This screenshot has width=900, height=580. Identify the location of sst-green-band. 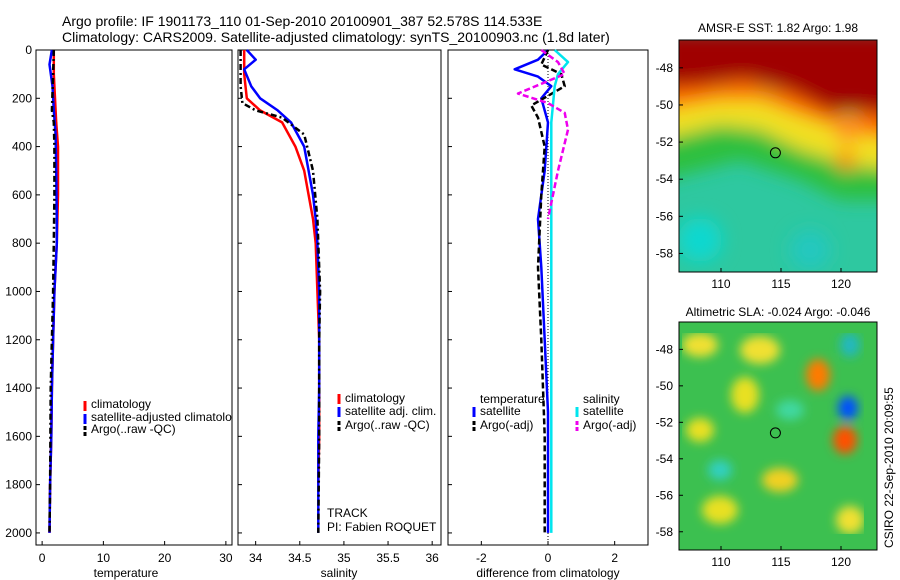
(778, 162).